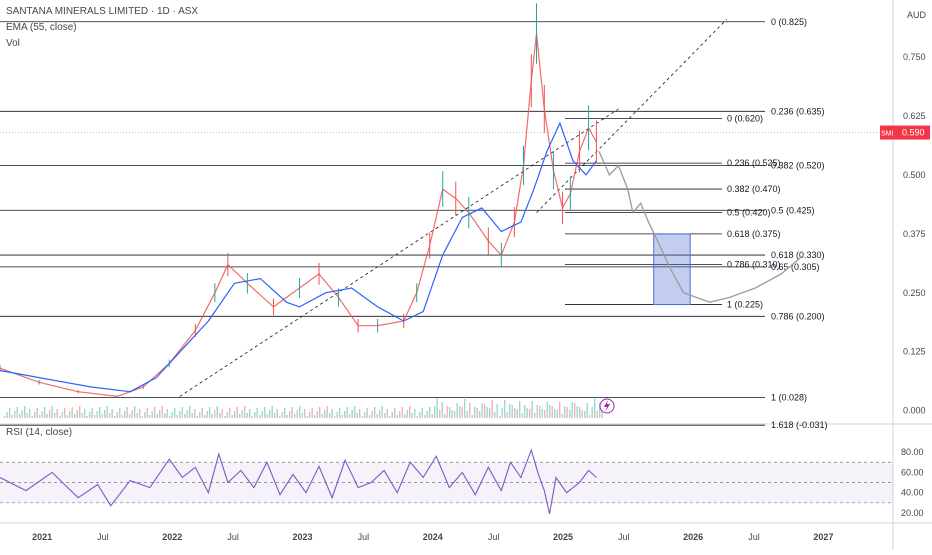 This screenshot has height=555, width=932. Describe the element at coordinates (914, 116) in the screenshot. I see `y-tick-label: 0.625` at that location.